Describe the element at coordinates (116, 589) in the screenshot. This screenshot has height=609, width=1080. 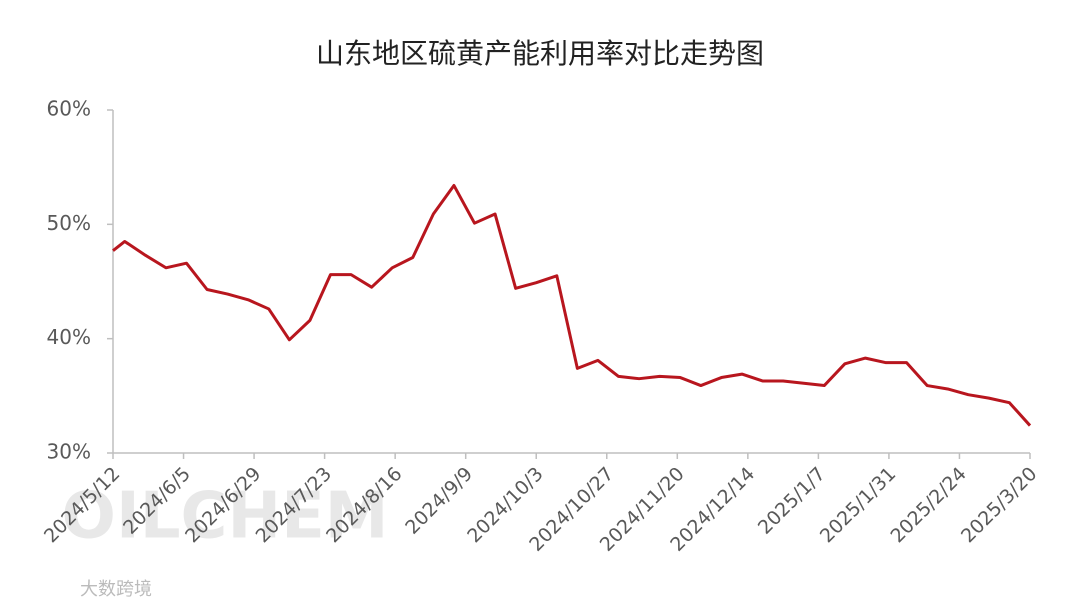
I see `source: 大数跨境` at that location.